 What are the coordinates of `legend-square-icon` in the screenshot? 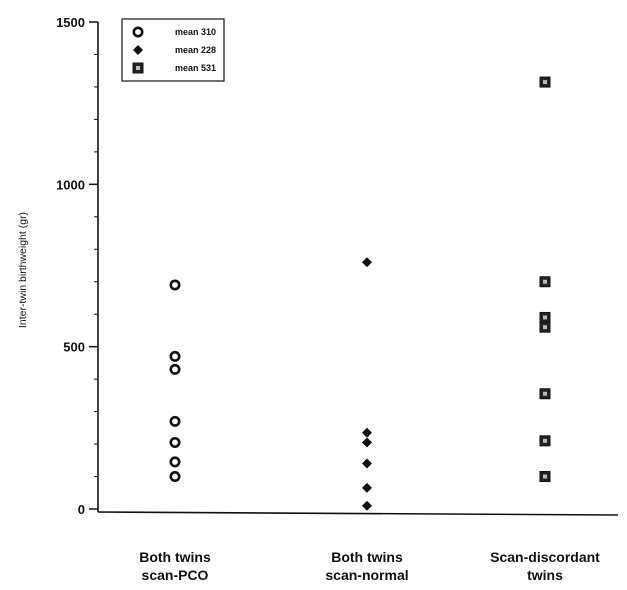 It's located at (138, 68).